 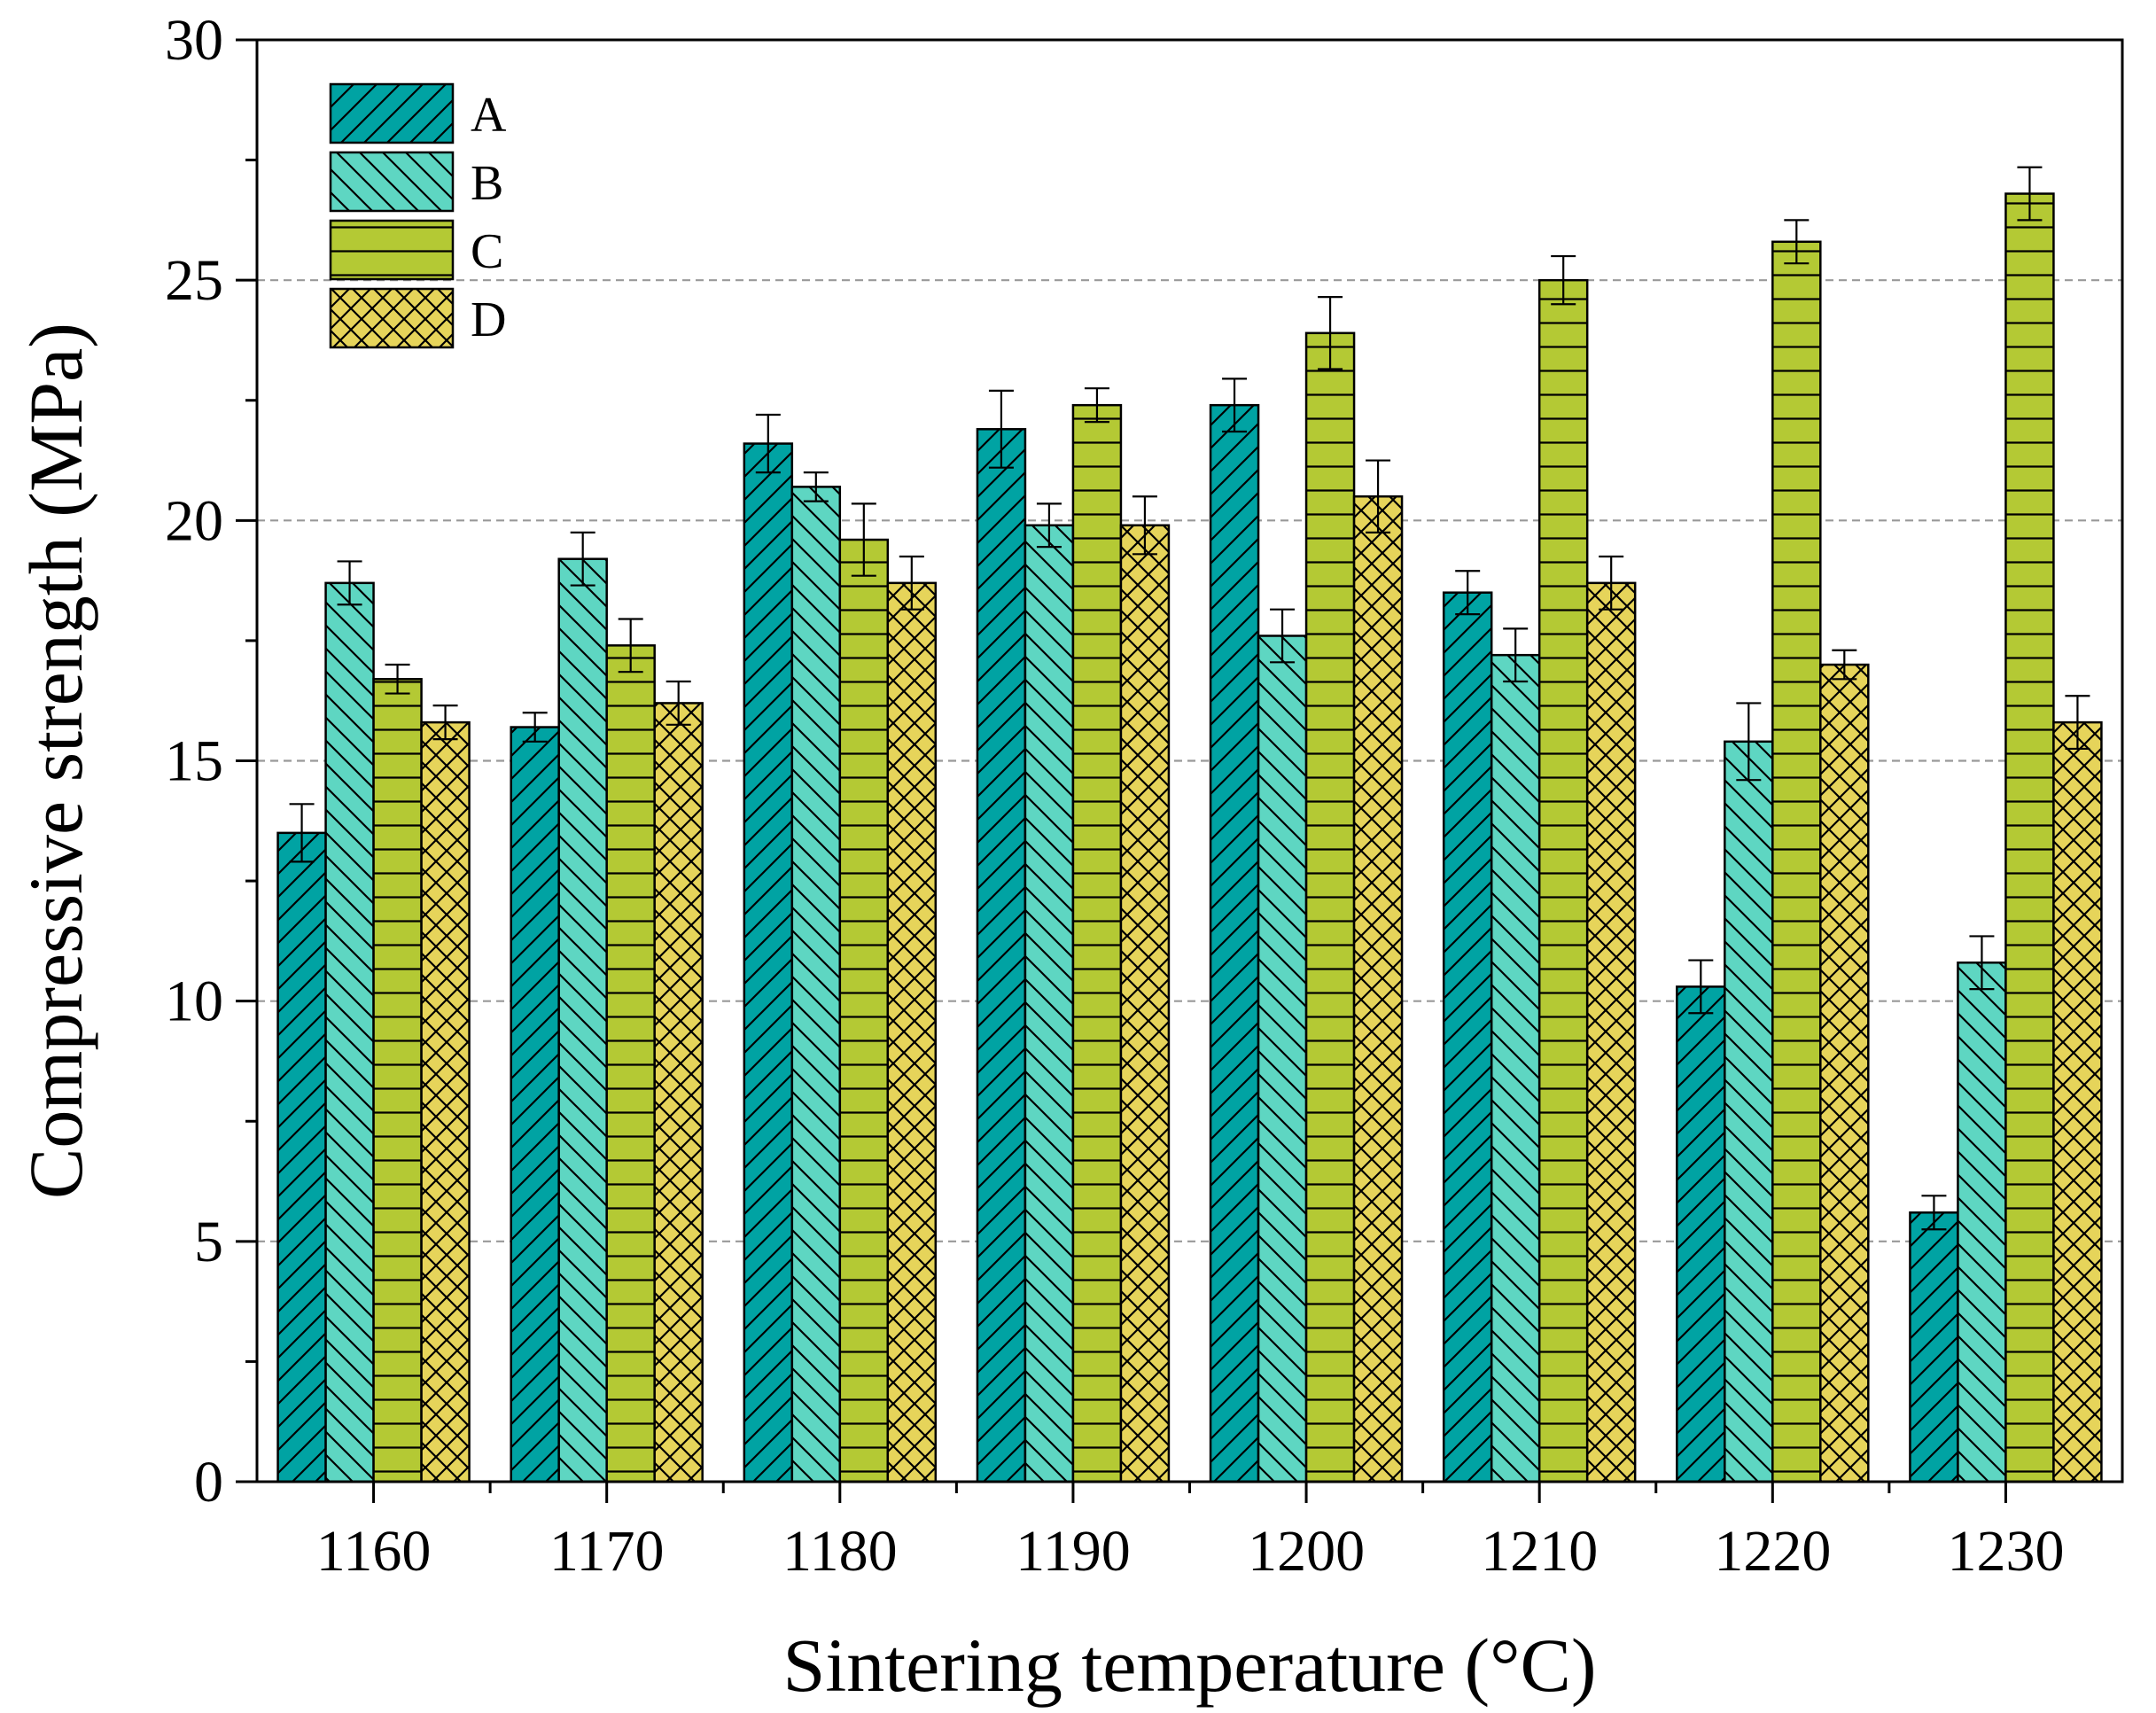 What do you see at coordinates (607, 1551) in the screenshot?
I see `x-tick-label: 1170` at bounding box center [607, 1551].